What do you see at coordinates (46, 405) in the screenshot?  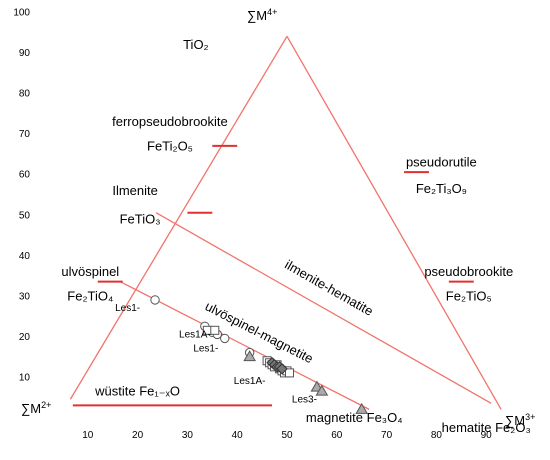 I see `apex-left-sup: 2+` at bounding box center [46, 405].